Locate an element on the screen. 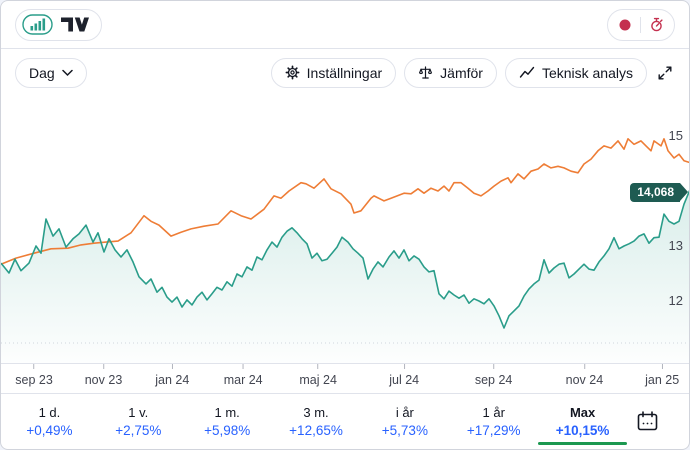 The image size is (690, 450). settings-button: Inställningar is located at coordinates (333, 72).